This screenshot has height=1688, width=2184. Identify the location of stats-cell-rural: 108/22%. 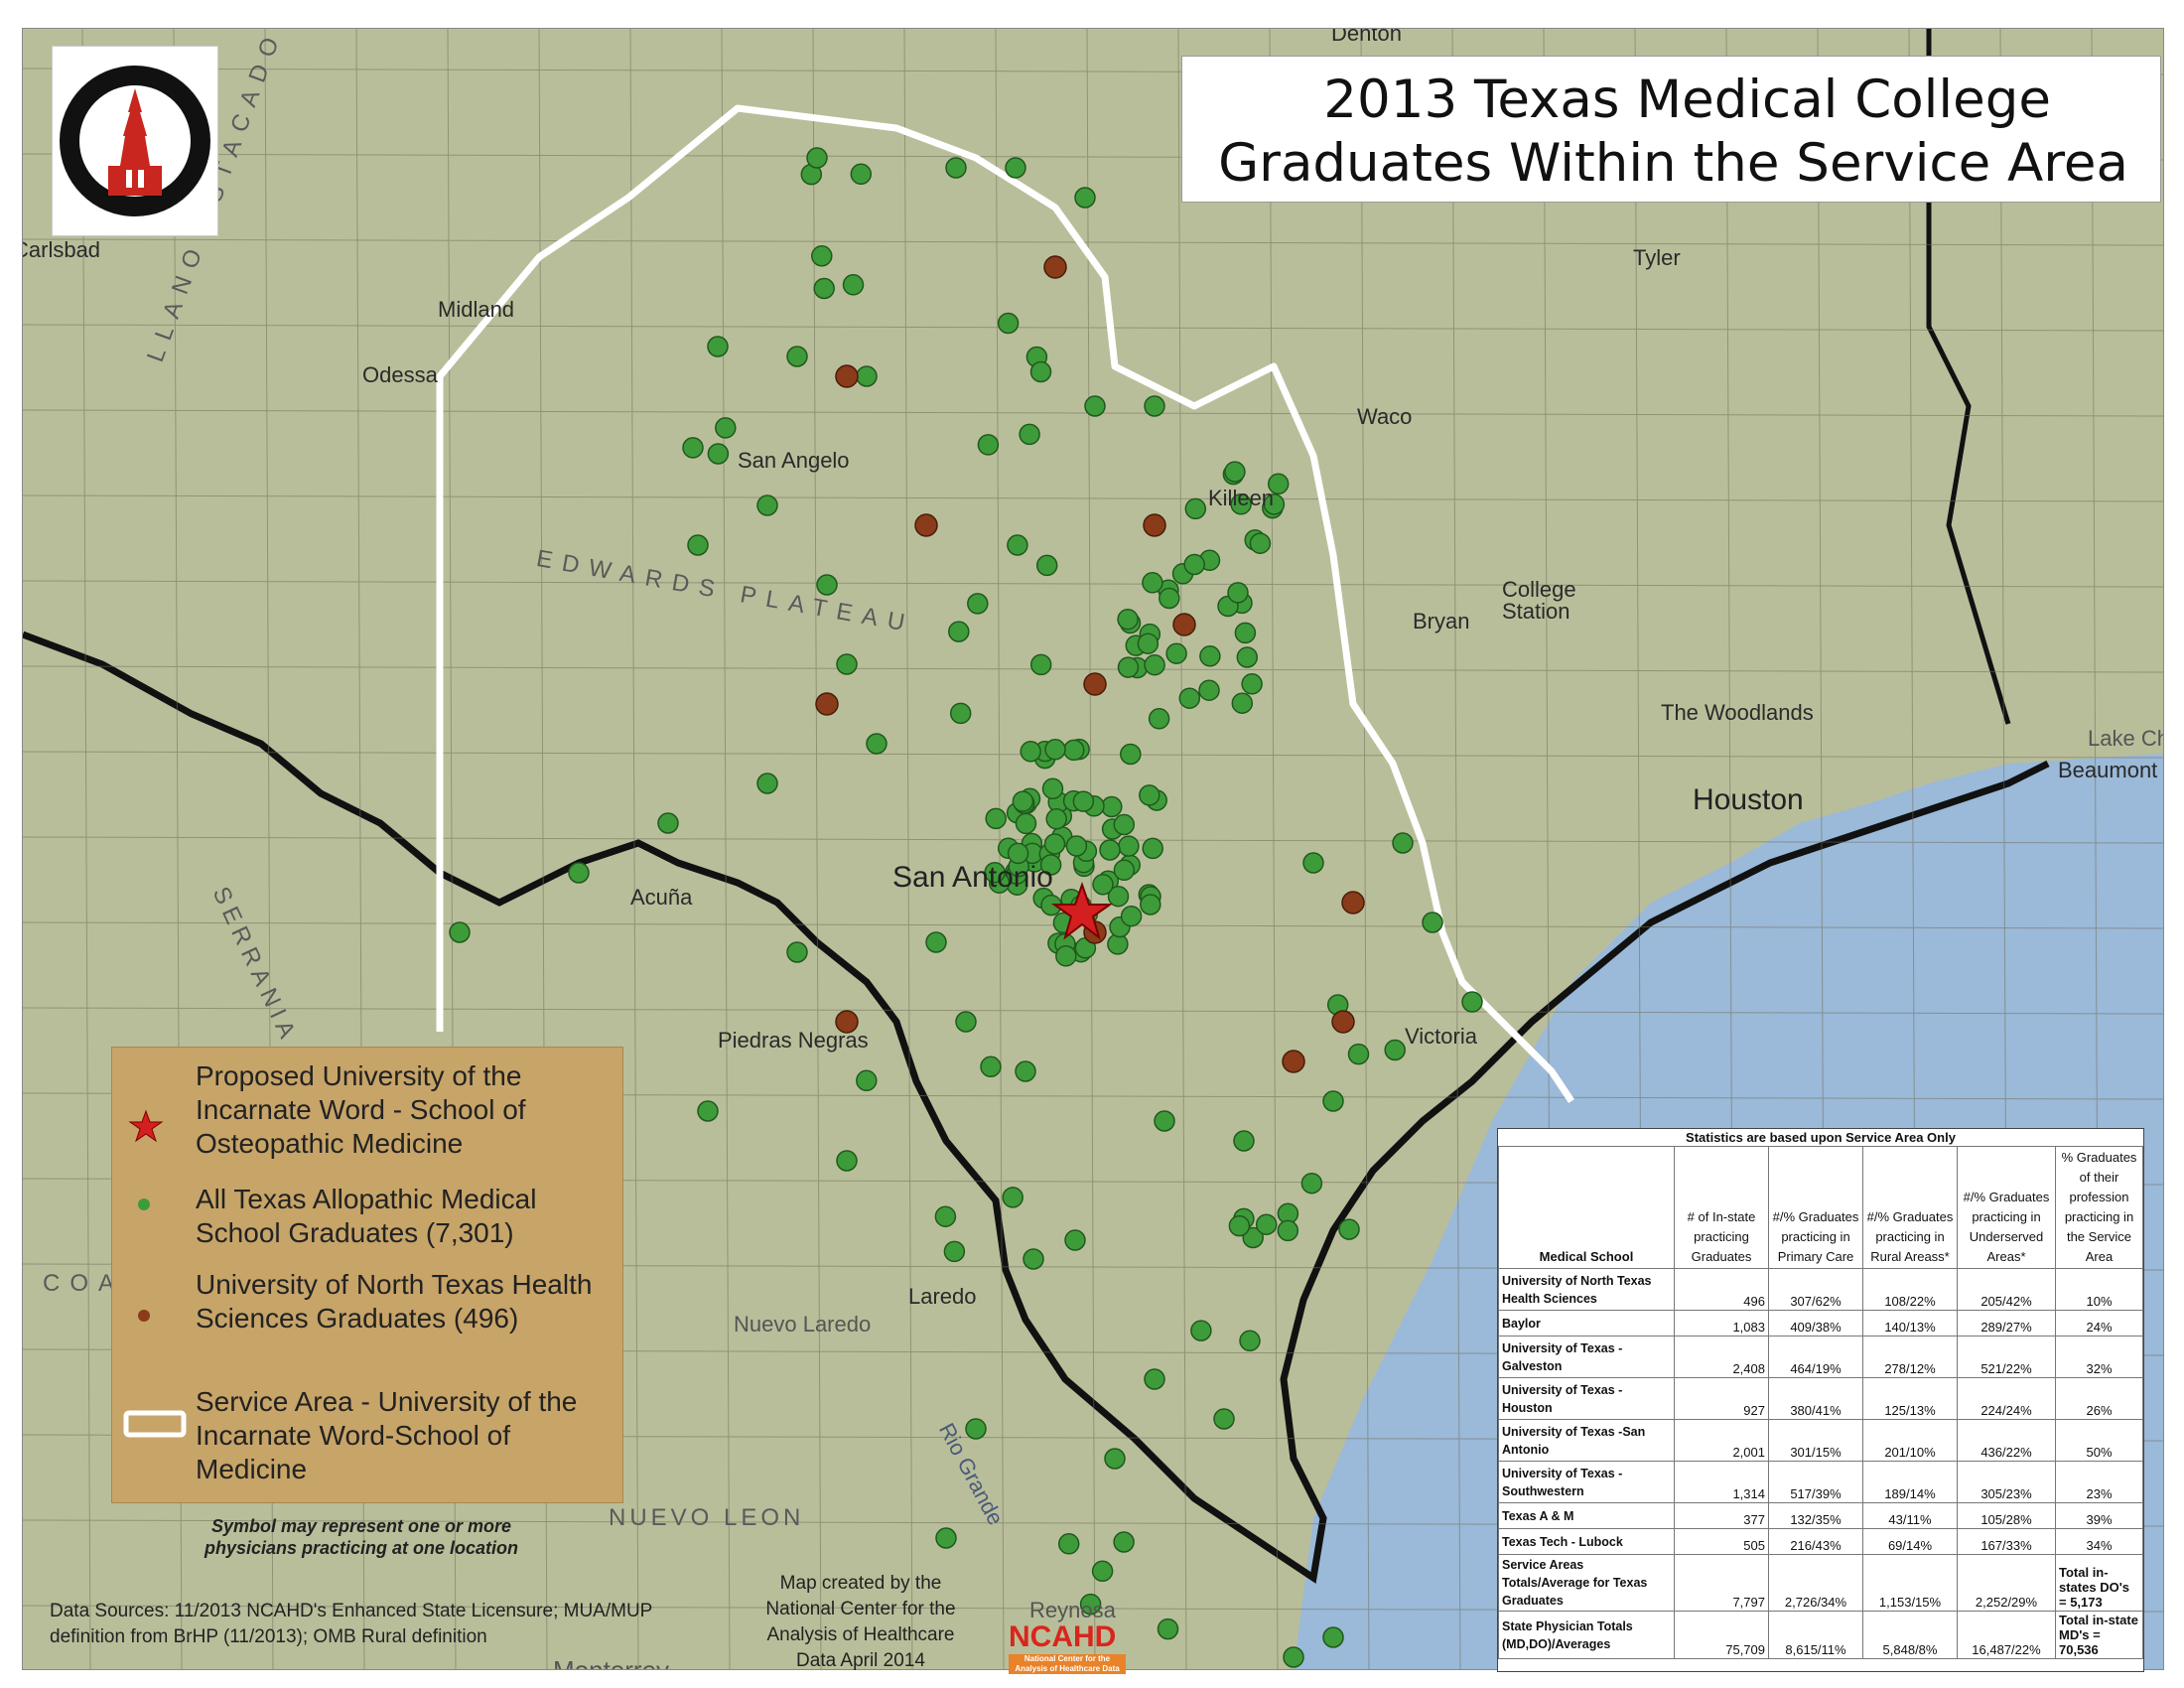
(1910, 1289).